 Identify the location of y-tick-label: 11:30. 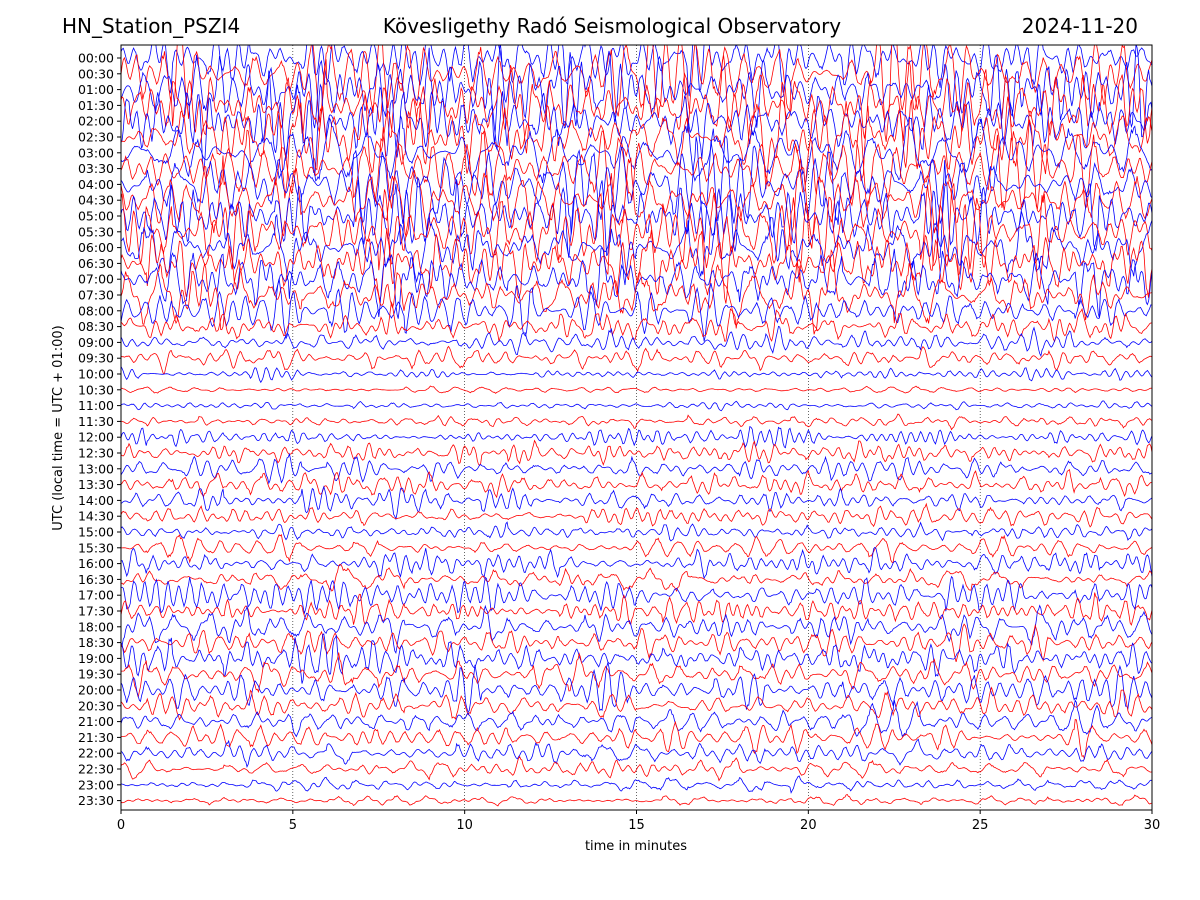
(96, 421).